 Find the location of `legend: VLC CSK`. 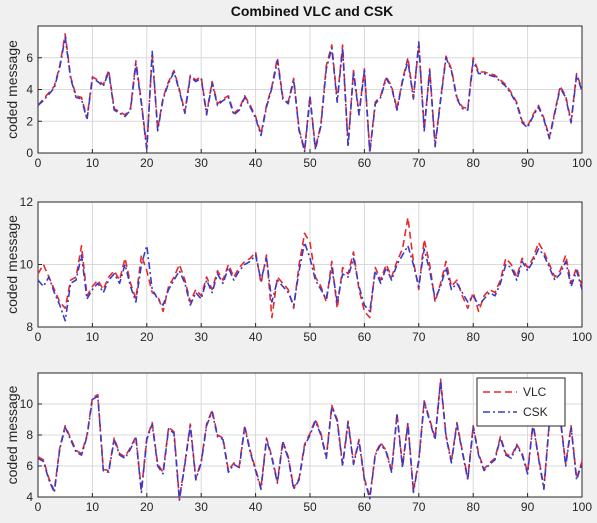

legend: VLC CSK is located at coordinates (521, 402).